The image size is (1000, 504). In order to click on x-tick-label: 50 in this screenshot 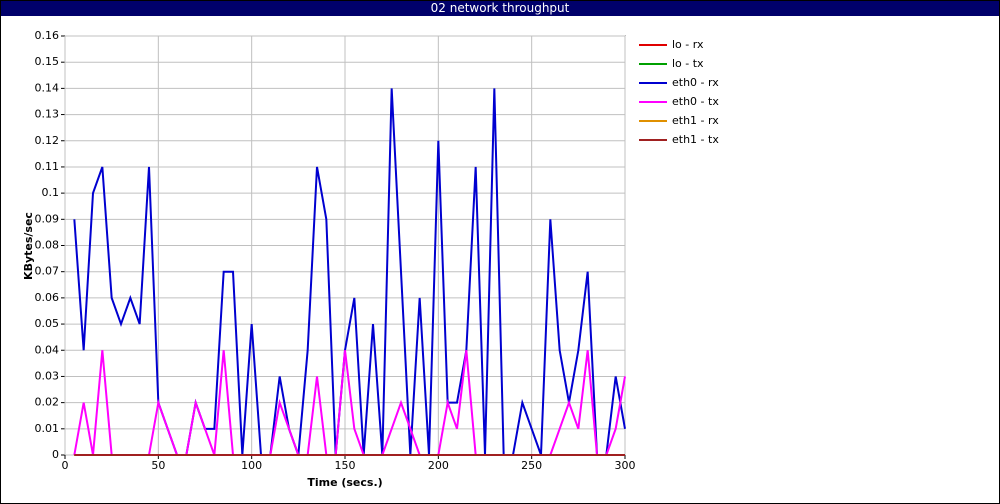, I will do `click(158, 465)`.